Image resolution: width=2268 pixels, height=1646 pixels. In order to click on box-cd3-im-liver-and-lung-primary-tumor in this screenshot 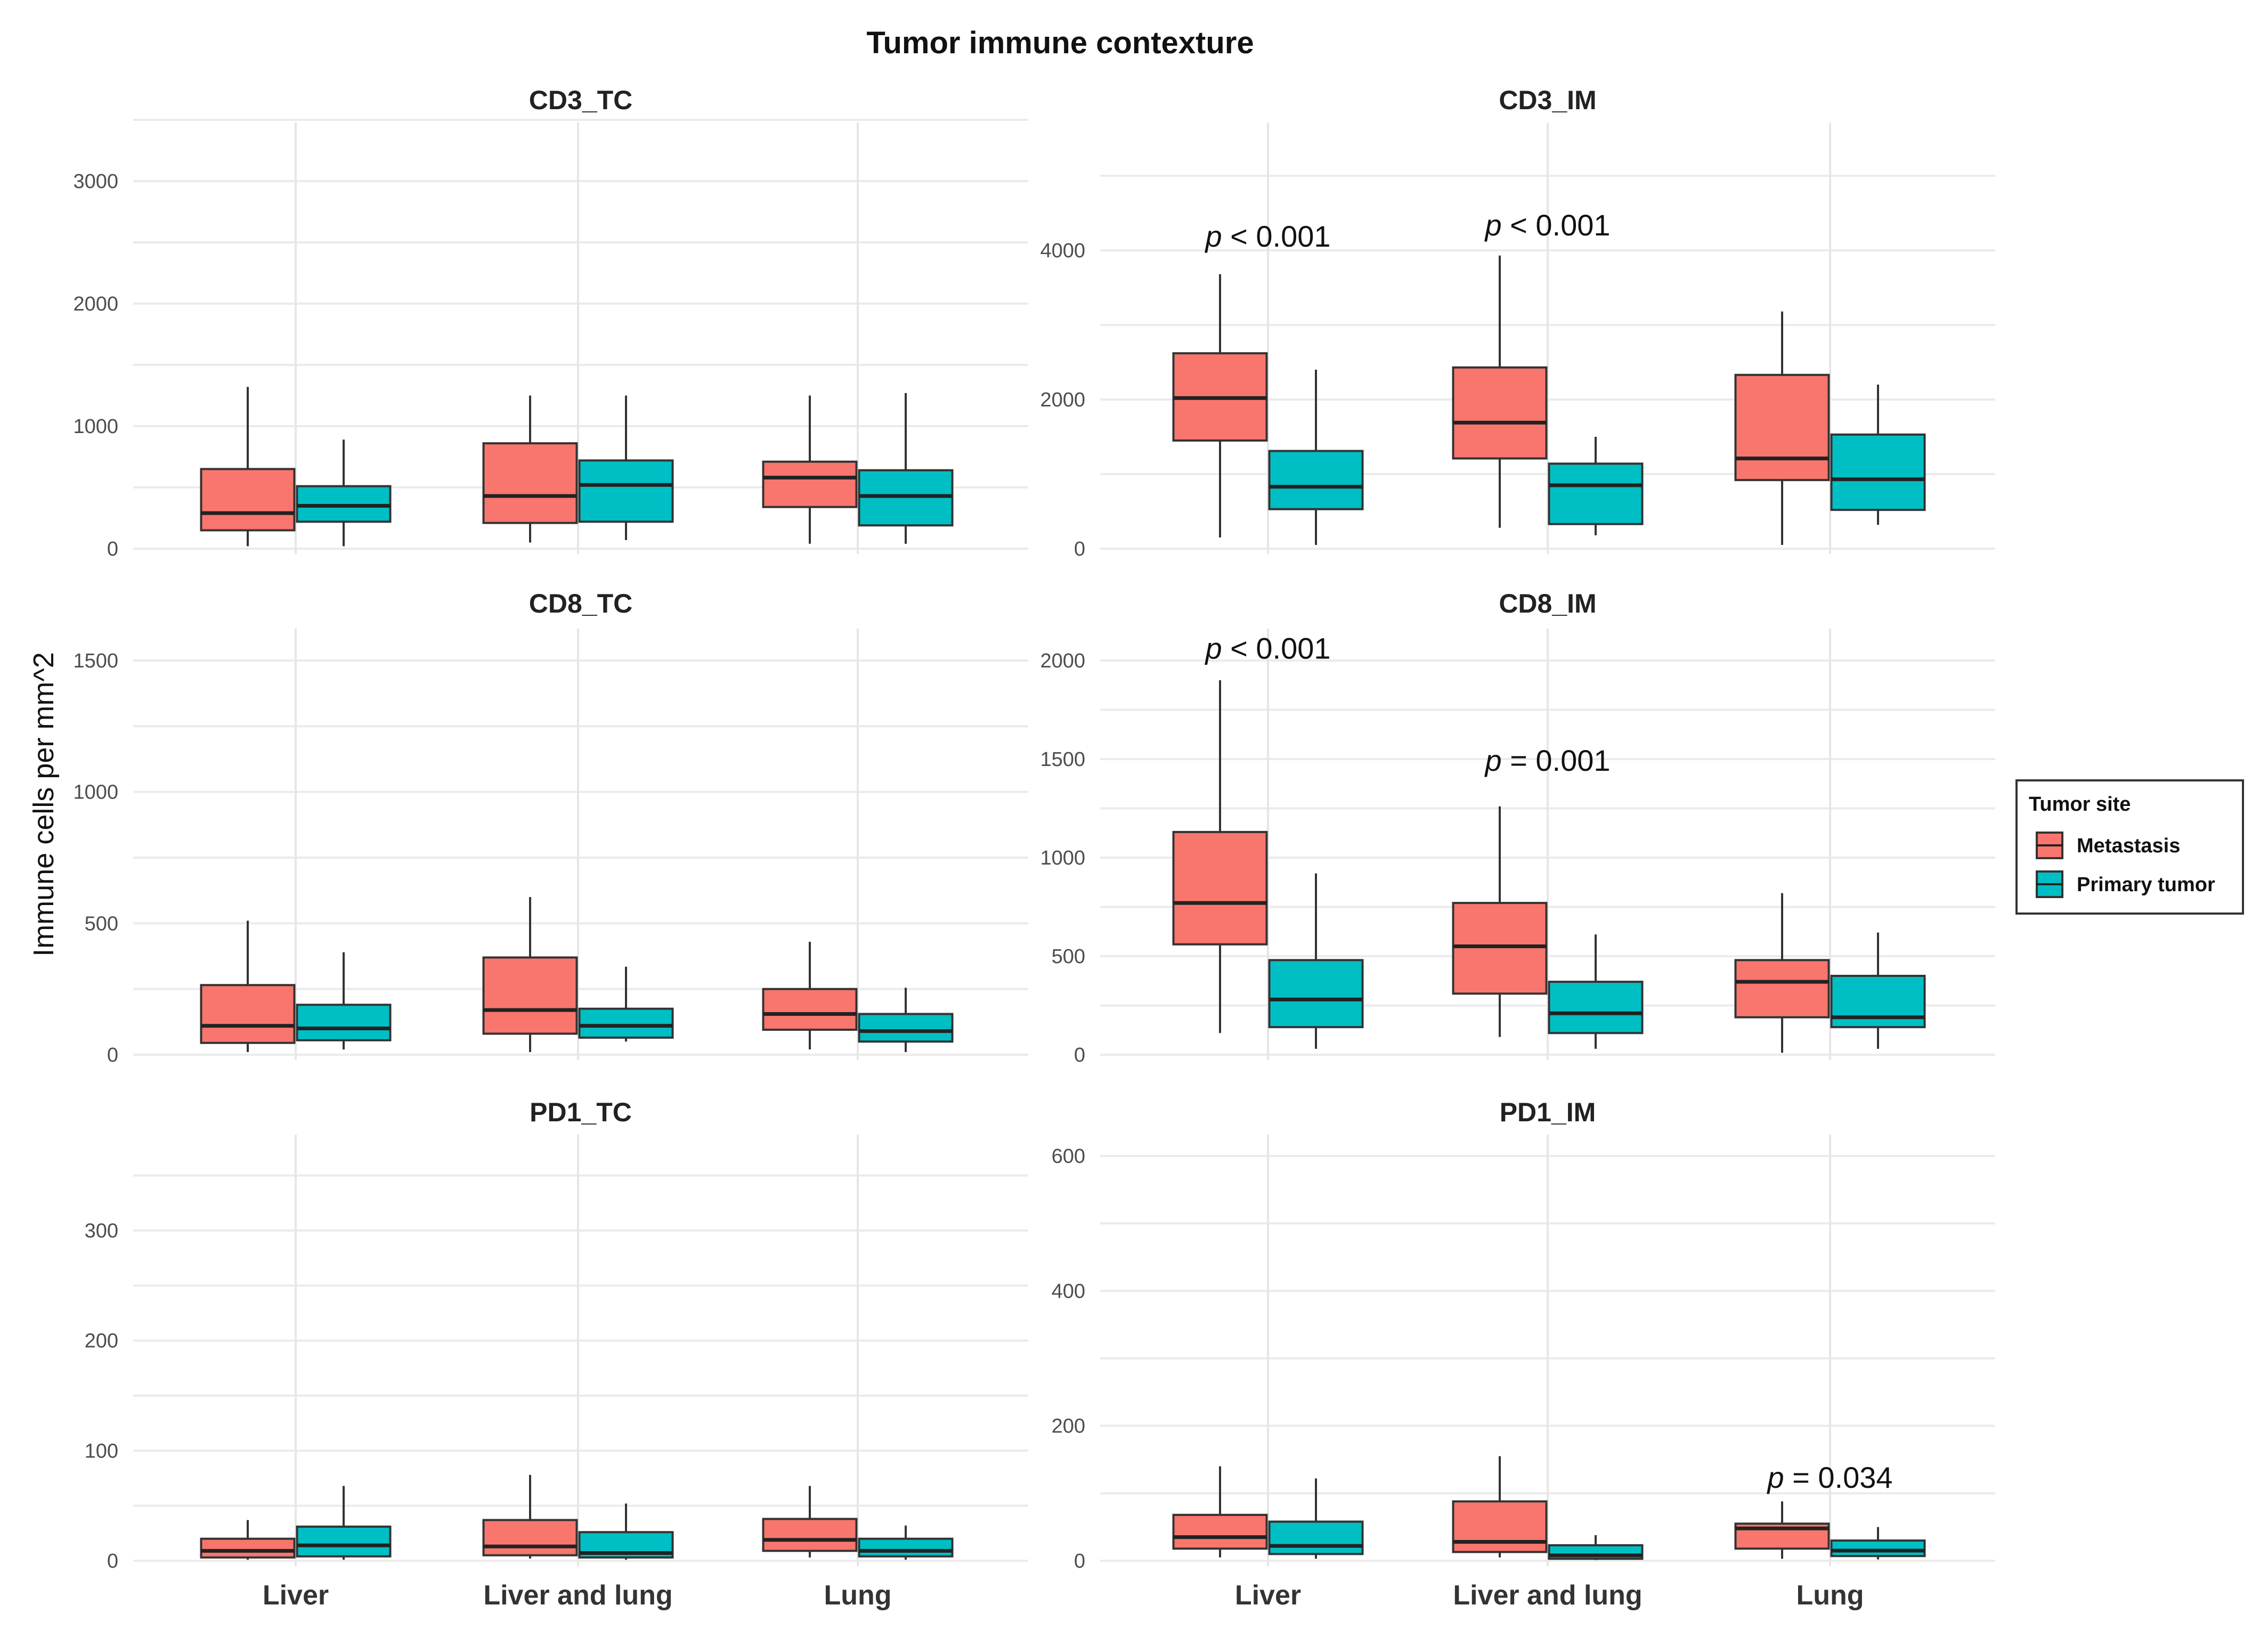, I will do `click(1596, 486)`.